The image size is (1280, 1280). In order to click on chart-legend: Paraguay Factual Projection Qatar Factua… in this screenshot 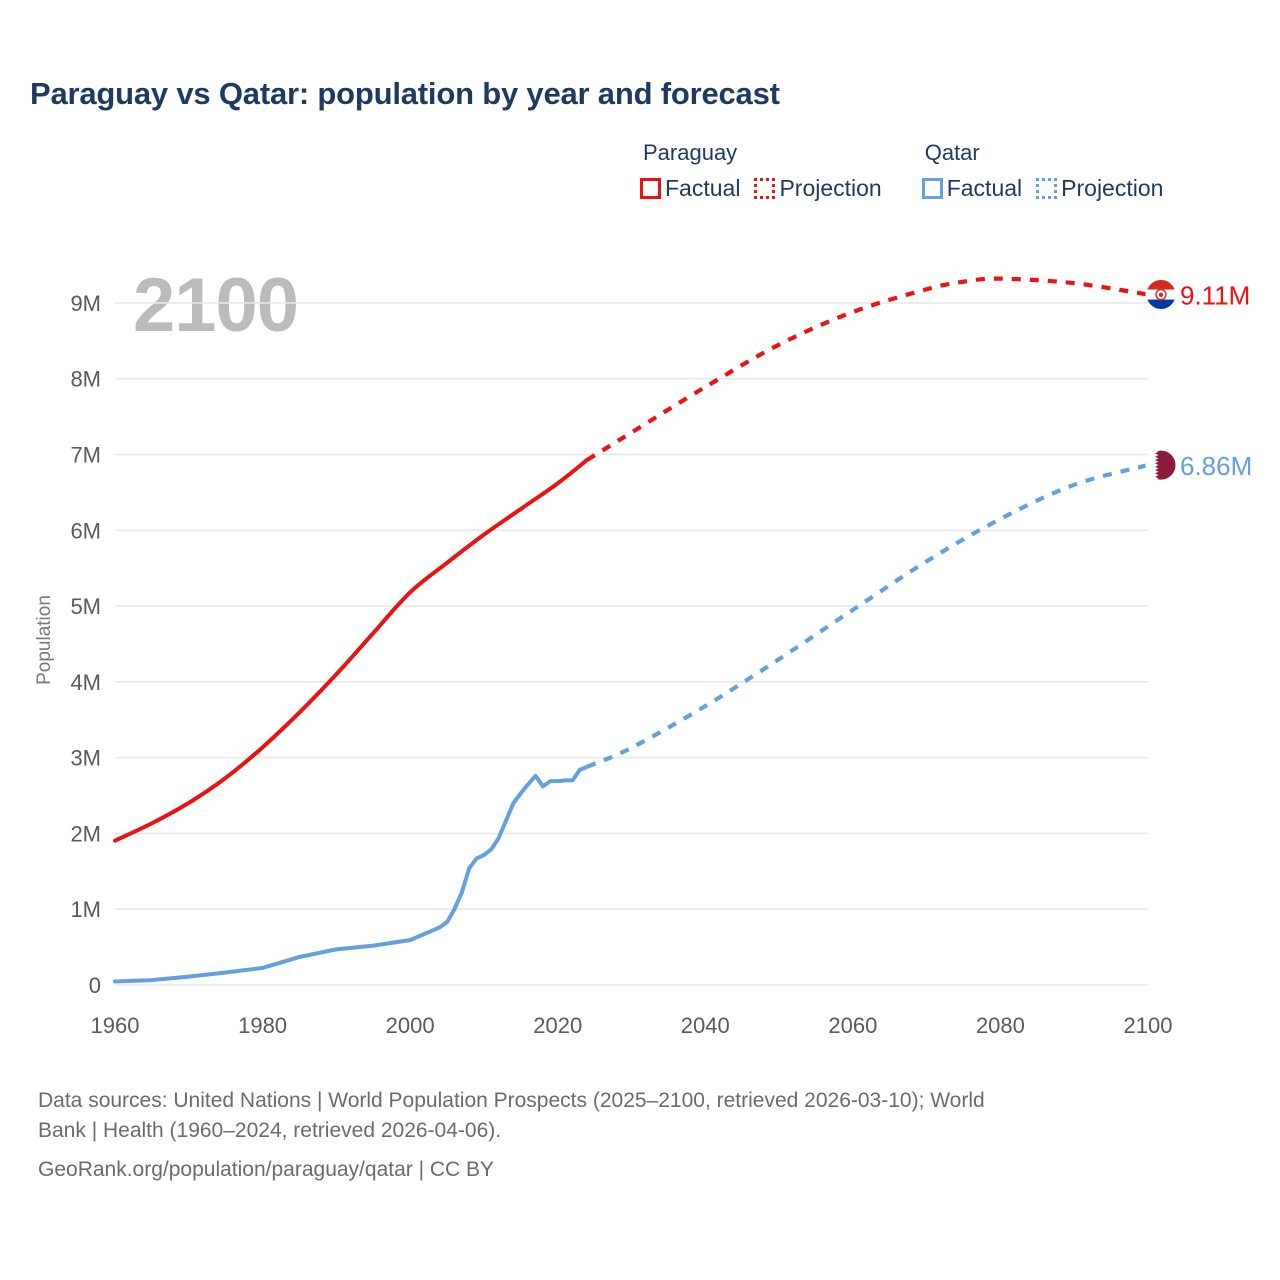, I will do `click(901, 171)`.